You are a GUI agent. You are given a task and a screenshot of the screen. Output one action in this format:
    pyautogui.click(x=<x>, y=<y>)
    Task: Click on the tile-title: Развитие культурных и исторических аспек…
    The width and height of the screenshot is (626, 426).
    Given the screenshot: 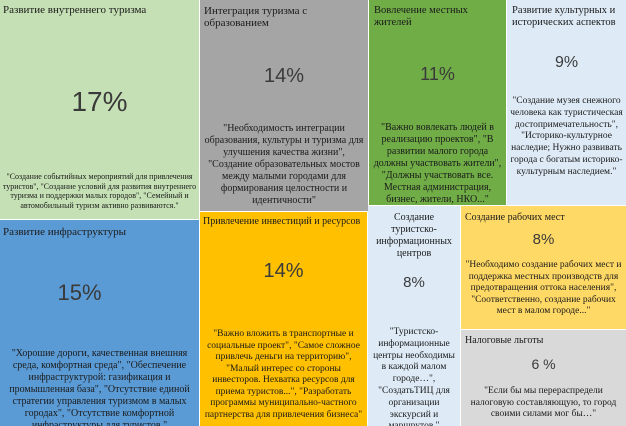 What is the action you would take?
    pyautogui.click(x=564, y=16)
    